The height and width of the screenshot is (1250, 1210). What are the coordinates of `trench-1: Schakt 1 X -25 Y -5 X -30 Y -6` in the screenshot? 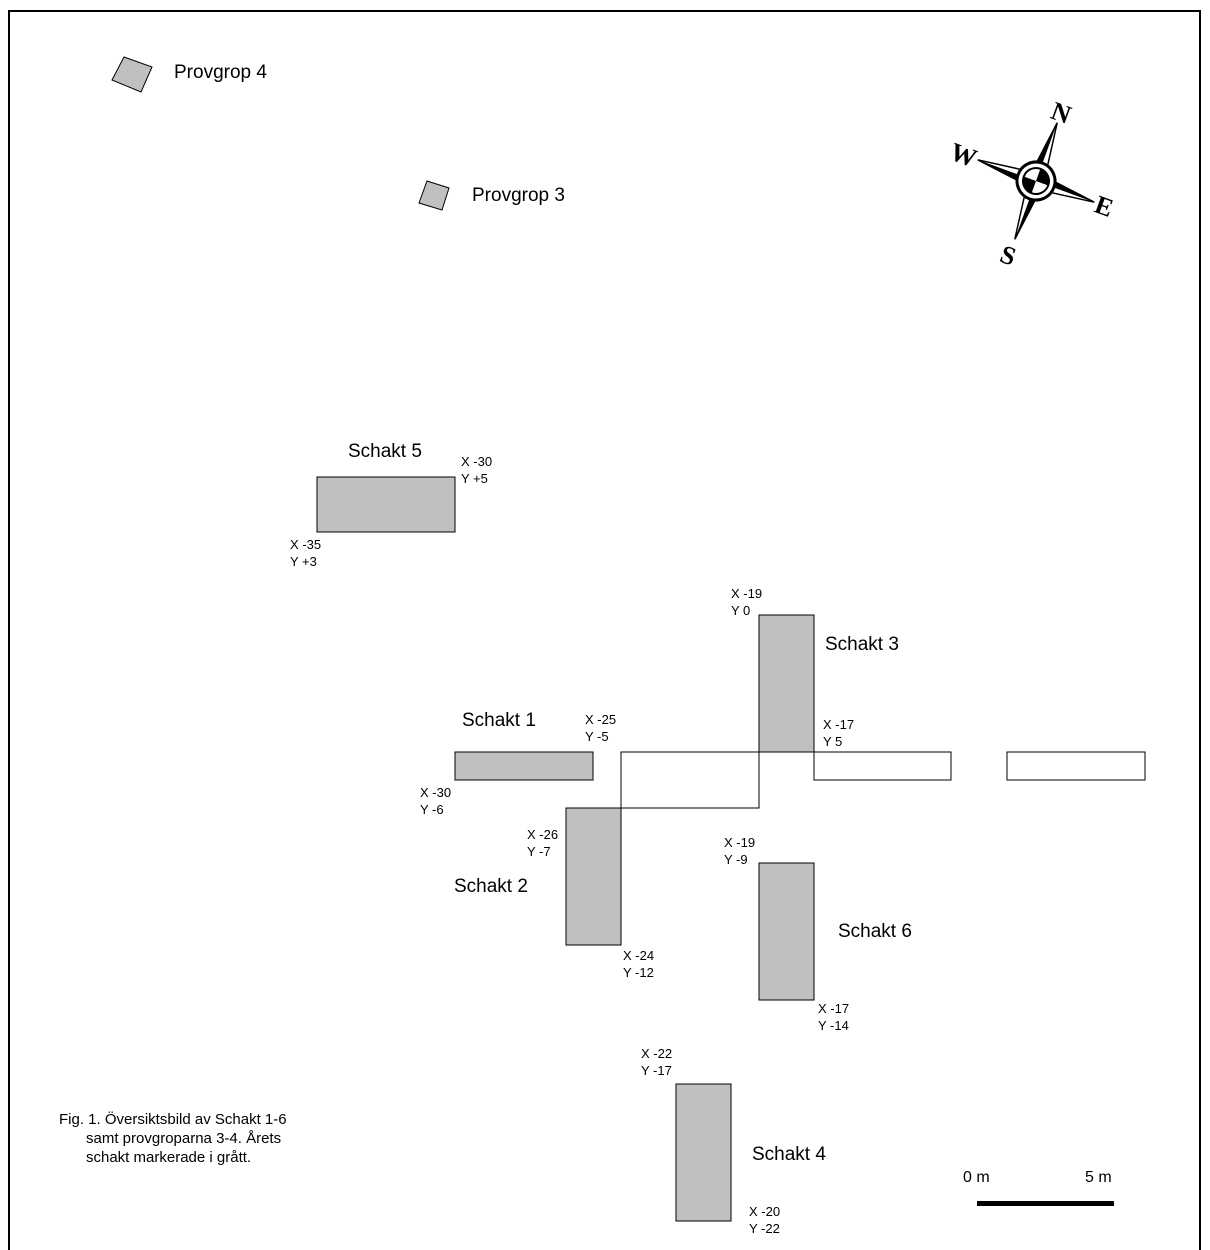 It's located at (518, 763).